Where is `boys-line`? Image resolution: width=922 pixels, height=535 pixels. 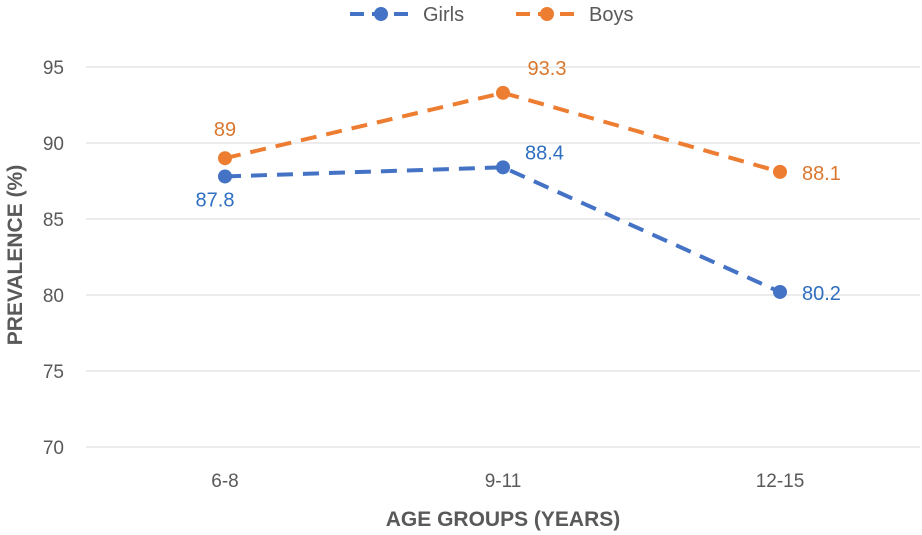
boys-line is located at coordinates (502, 132).